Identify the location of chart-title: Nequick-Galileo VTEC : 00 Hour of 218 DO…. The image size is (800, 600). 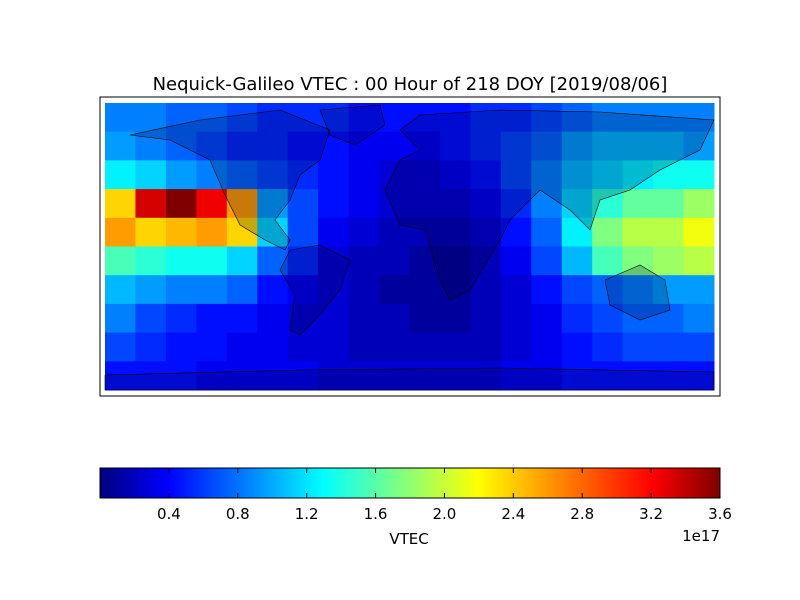
(410, 84).